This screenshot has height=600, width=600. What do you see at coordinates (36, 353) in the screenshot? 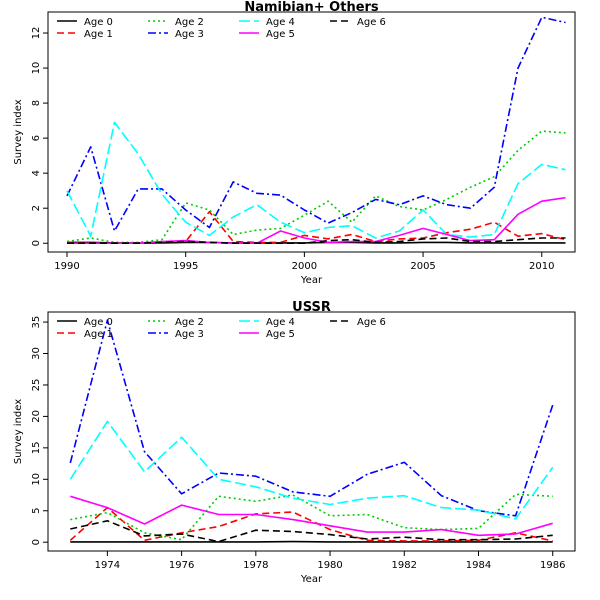
I see `y-tick-label: 30` at bounding box center [36, 353].